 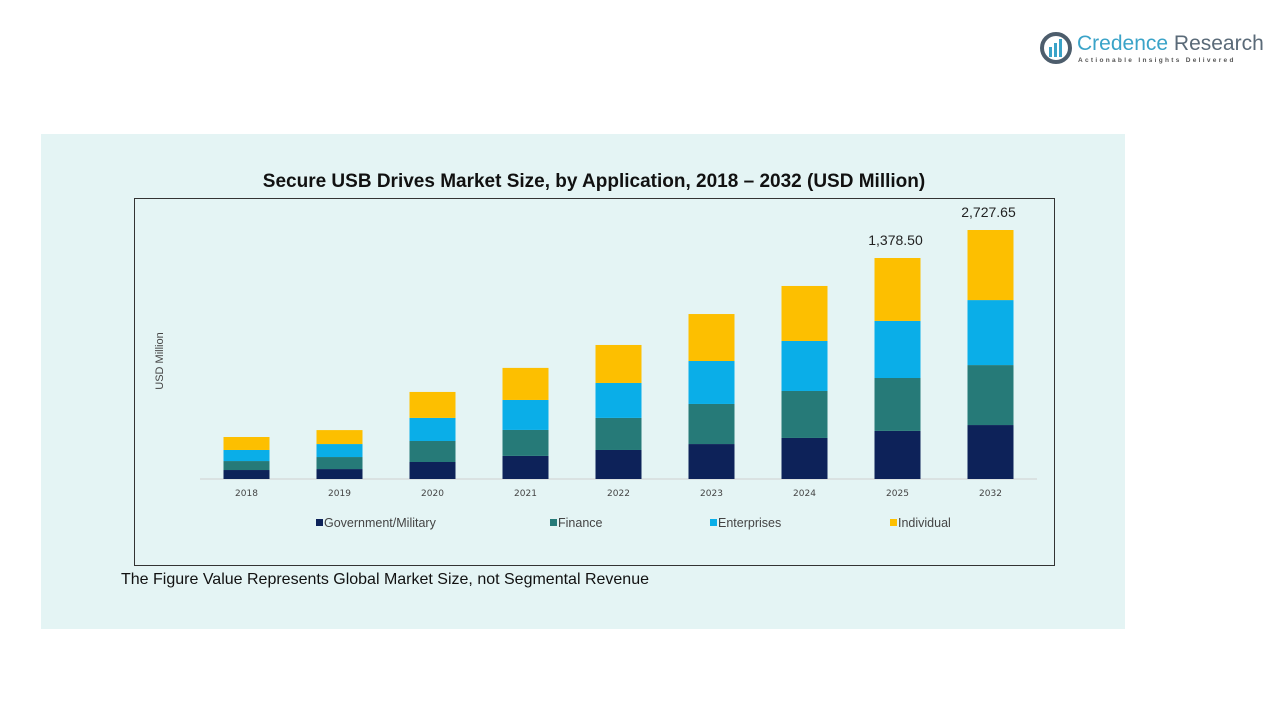 What do you see at coordinates (246, 455) in the screenshot?
I see `bar-enterprises-2018` at bounding box center [246, 455].